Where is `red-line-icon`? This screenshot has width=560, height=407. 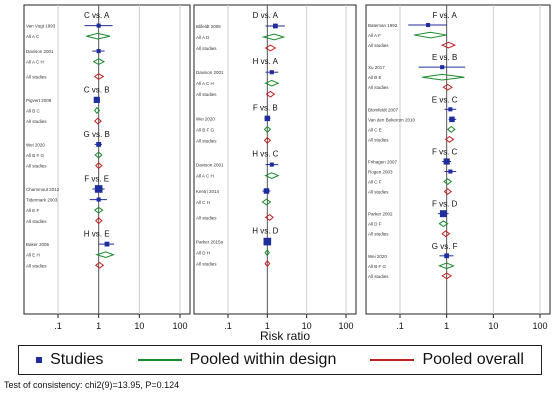
red-line-icon is located at coordinates (392, 360).